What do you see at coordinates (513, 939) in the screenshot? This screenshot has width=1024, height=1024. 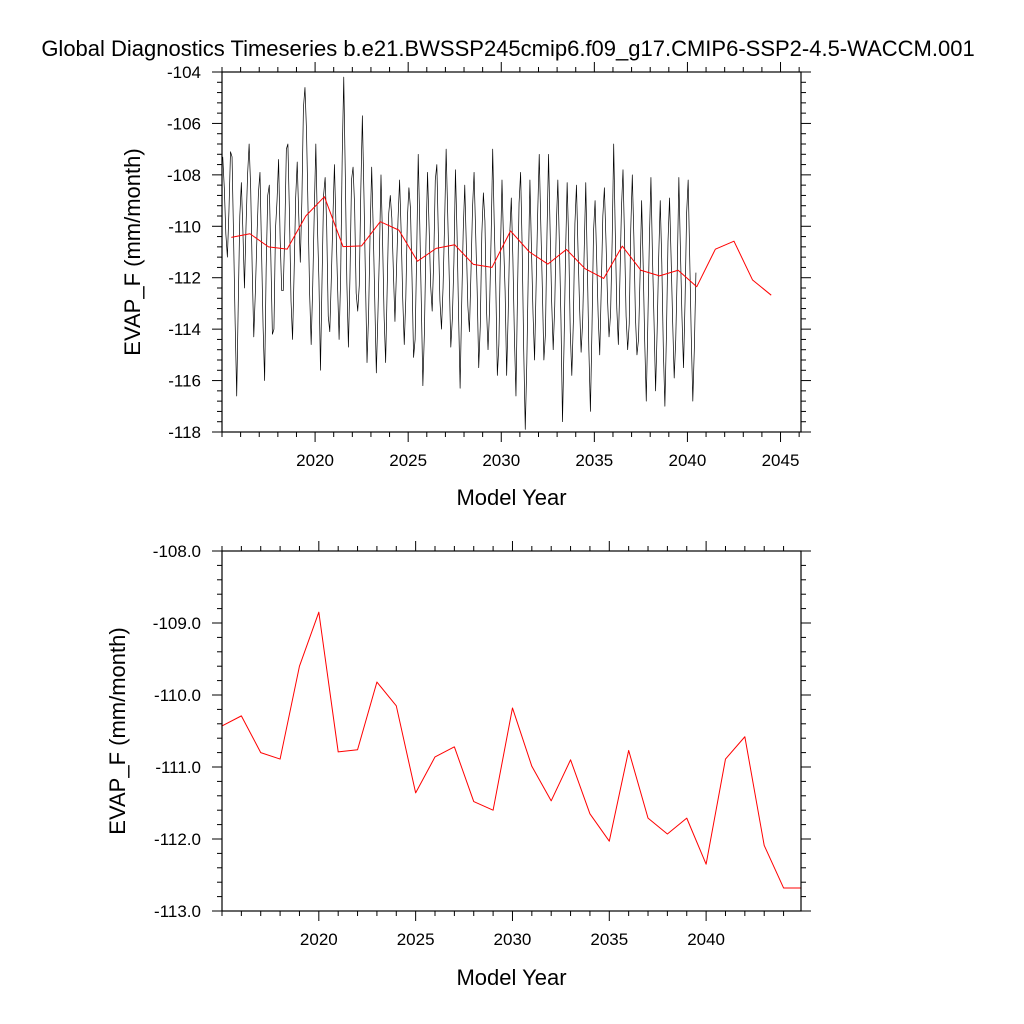 I see `bottom-xtick-label: 2030` at bounding box center [513, 939].